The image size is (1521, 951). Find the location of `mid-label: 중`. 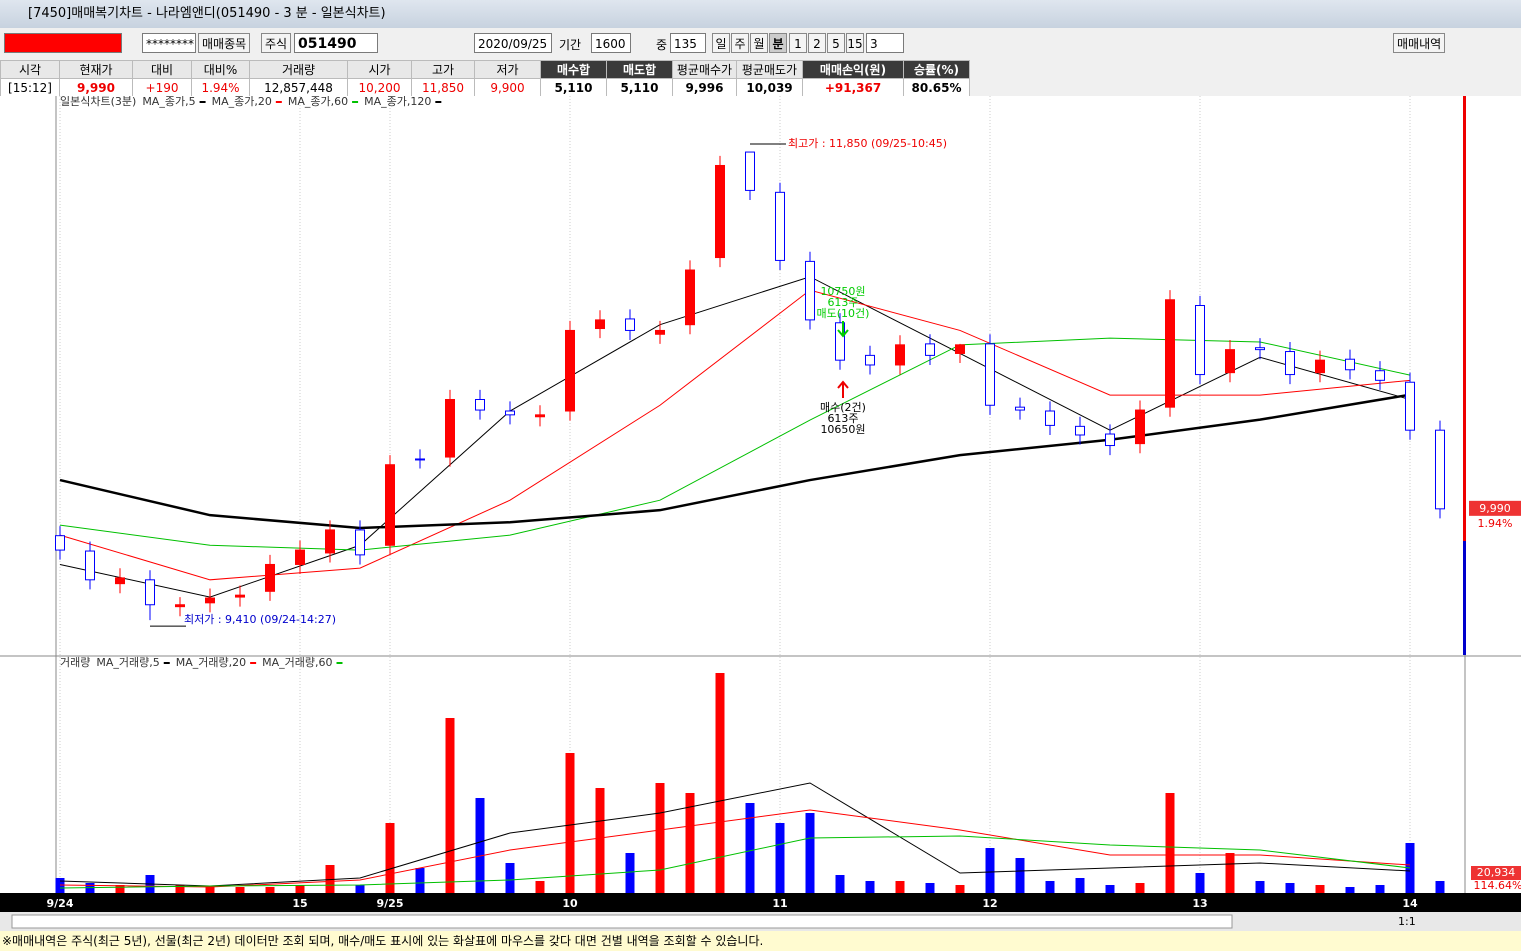

mid-label: 중 is located at coordinates (662, 45).